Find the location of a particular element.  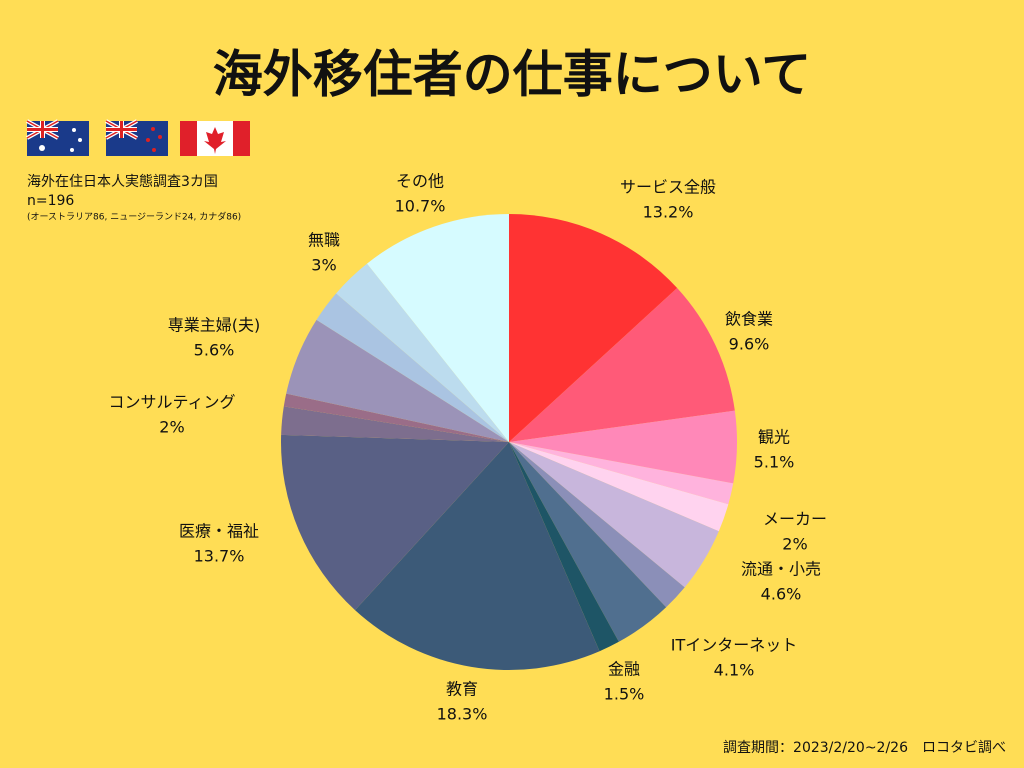

slice-label: 金融 is located at coordinates (624, 669).